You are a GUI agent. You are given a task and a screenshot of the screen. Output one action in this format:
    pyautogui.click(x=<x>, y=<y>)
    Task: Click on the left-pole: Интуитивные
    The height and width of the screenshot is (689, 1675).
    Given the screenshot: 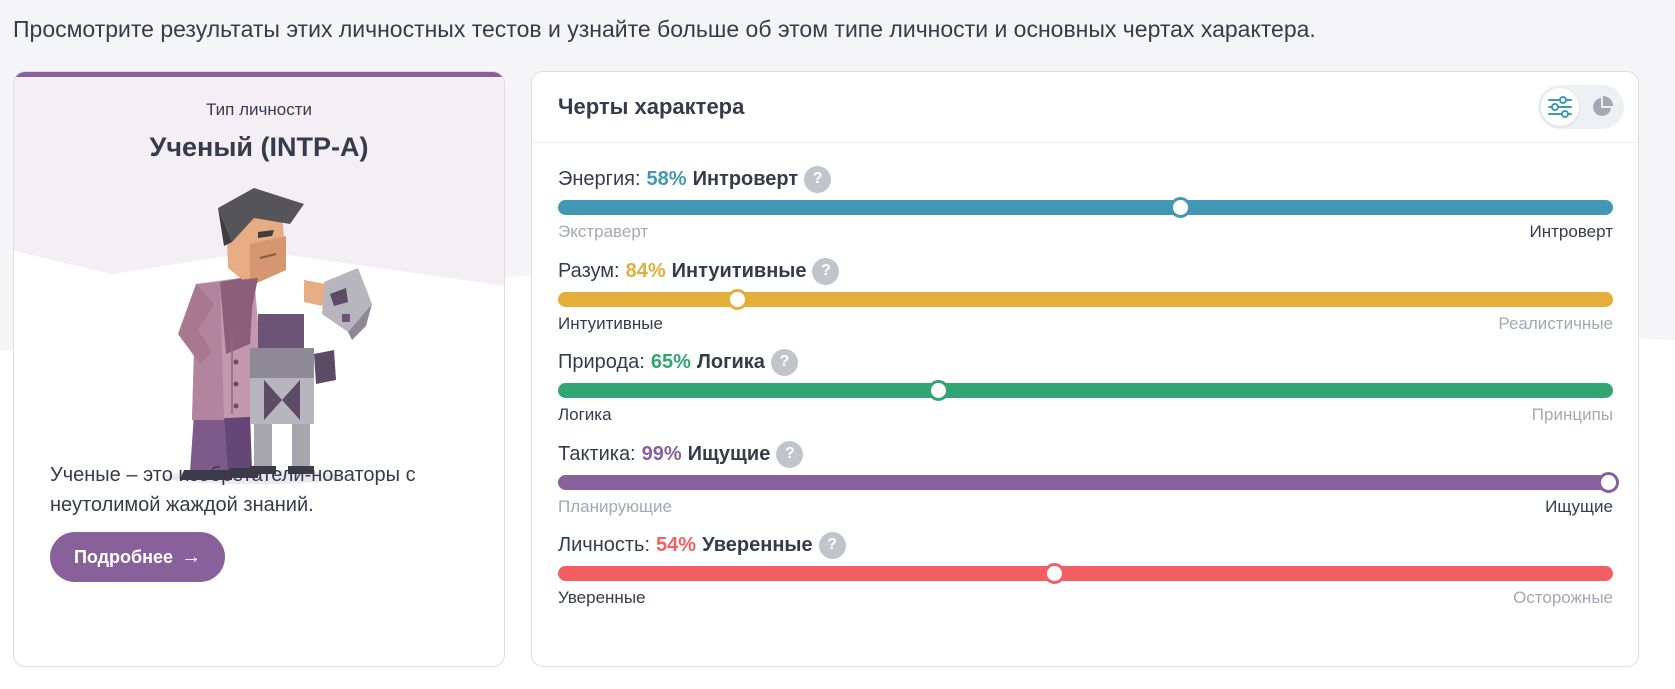 What is the action you would take?
    pyautogui.click(x=610, y=323)
    